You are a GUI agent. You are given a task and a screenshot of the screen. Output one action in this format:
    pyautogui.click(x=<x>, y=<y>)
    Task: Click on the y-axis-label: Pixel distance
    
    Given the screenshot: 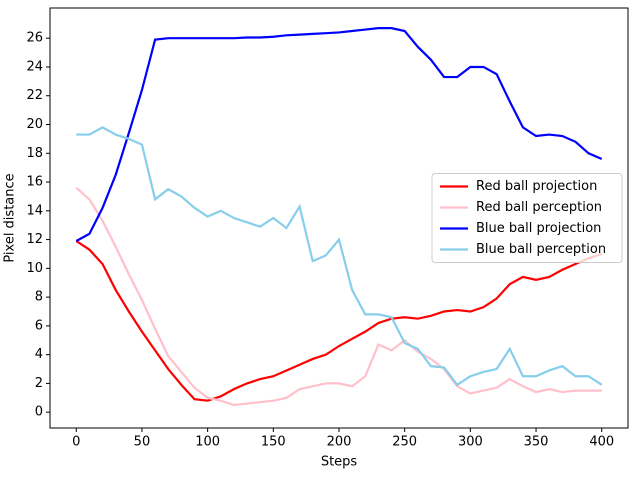 What is the action you would take?
    pyautogui.click(x=10, y=217)
    